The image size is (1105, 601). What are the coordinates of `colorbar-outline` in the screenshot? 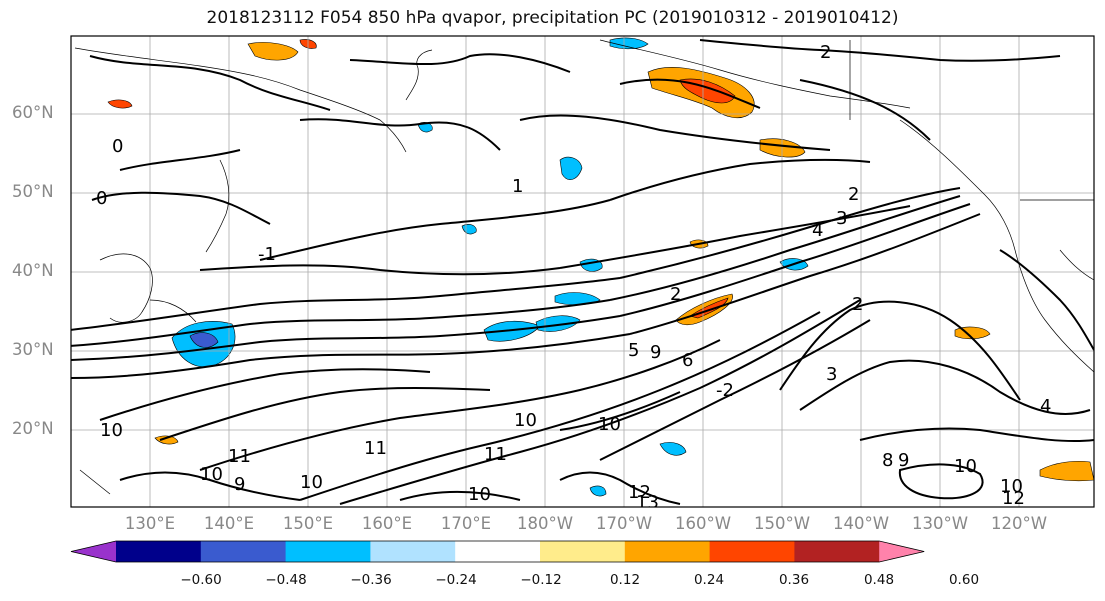 It's located at (497, 551).